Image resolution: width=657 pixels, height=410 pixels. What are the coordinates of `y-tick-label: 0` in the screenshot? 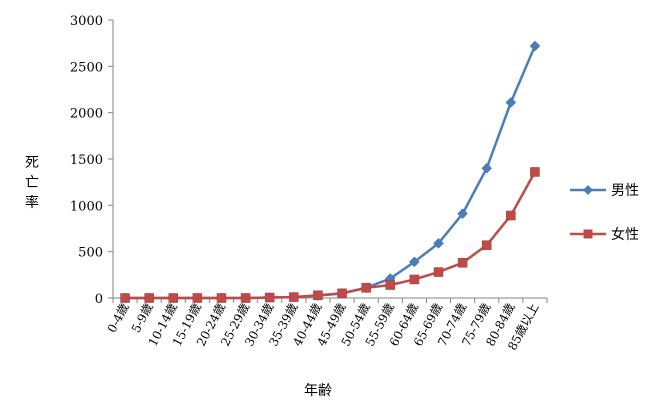 It's located at (99, 299).